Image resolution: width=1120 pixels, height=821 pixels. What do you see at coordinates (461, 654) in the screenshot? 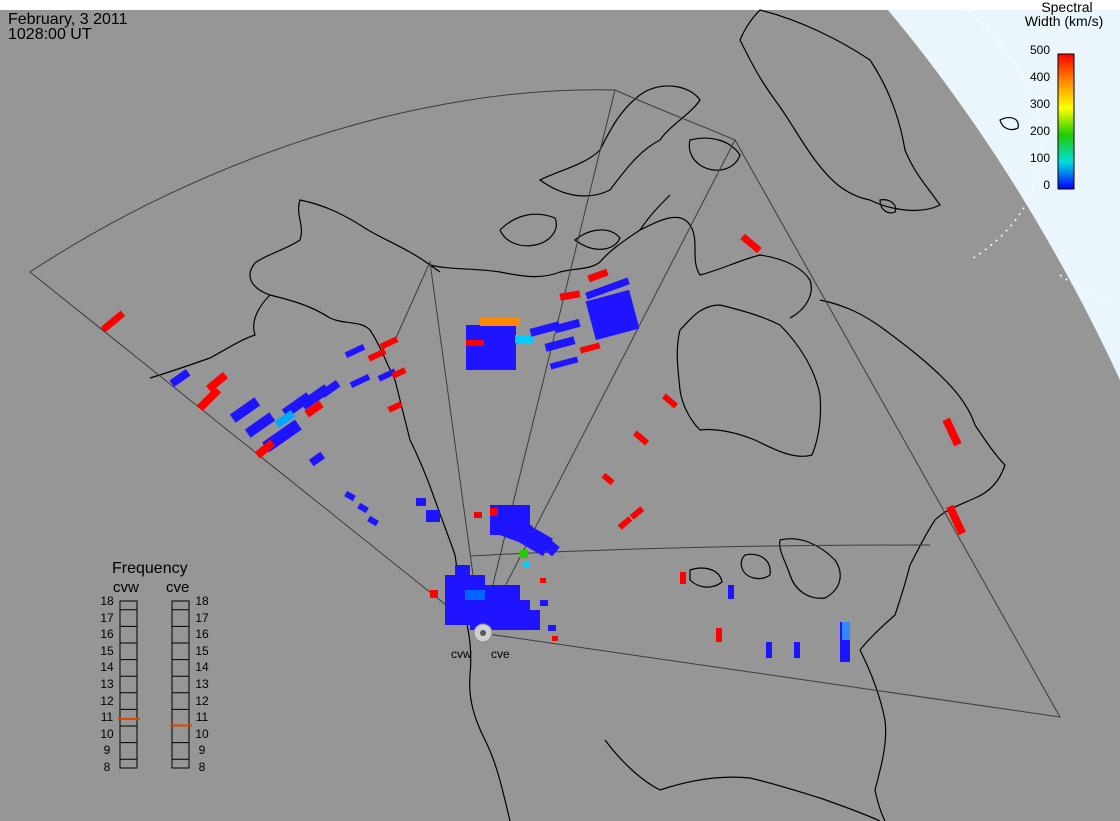
I see `radar-label-cvw: cvw` at bounding box center [461, 654].